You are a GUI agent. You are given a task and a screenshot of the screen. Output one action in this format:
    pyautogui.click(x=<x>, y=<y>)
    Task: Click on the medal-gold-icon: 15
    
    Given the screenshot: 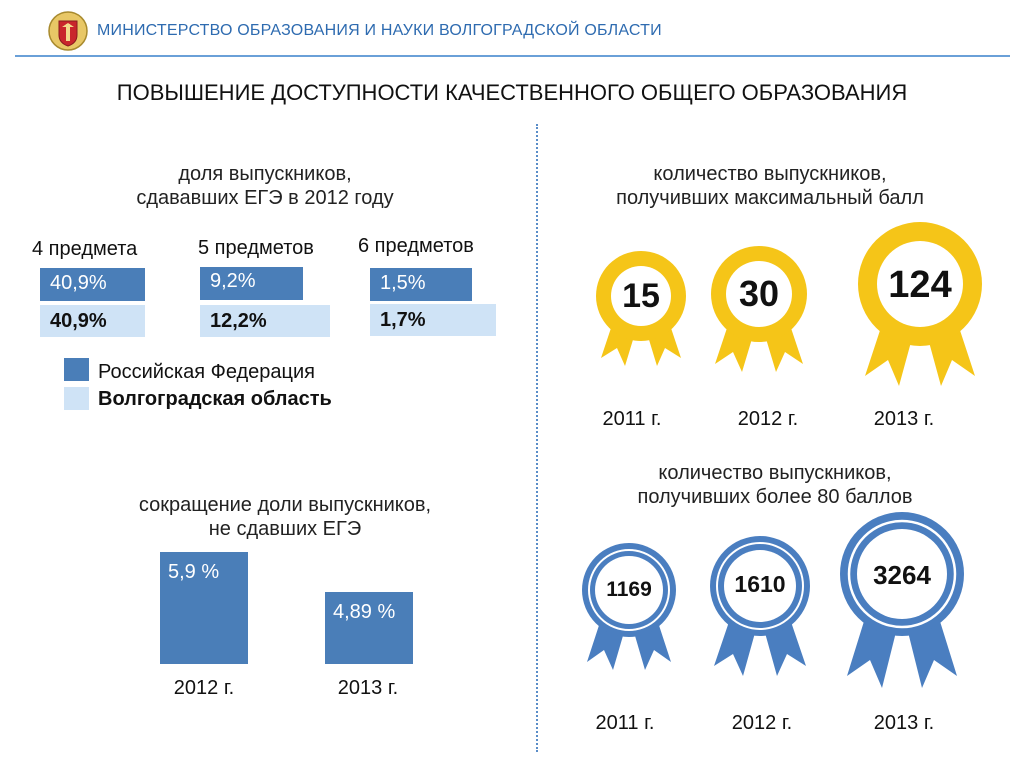 What is the action you would take?
    pyautogui.click(x=641, y=313)
    